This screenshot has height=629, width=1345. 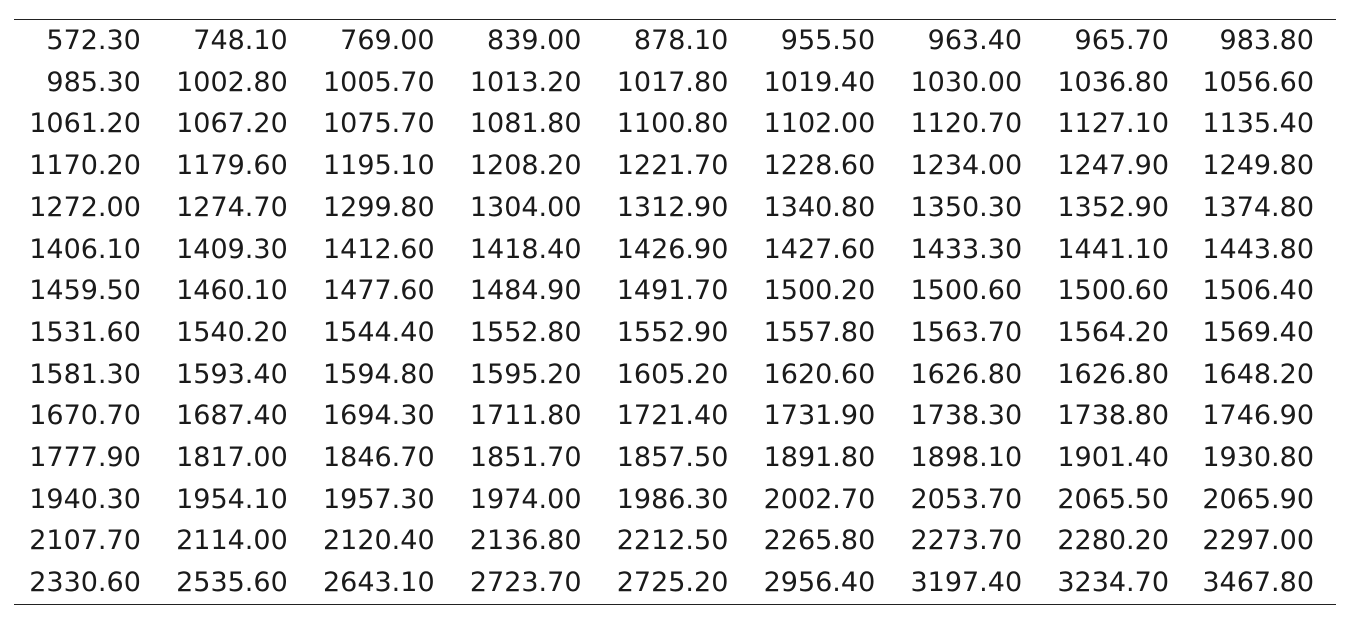 I want to click on table-cell: 1817.00, so click(x=232, y=458).